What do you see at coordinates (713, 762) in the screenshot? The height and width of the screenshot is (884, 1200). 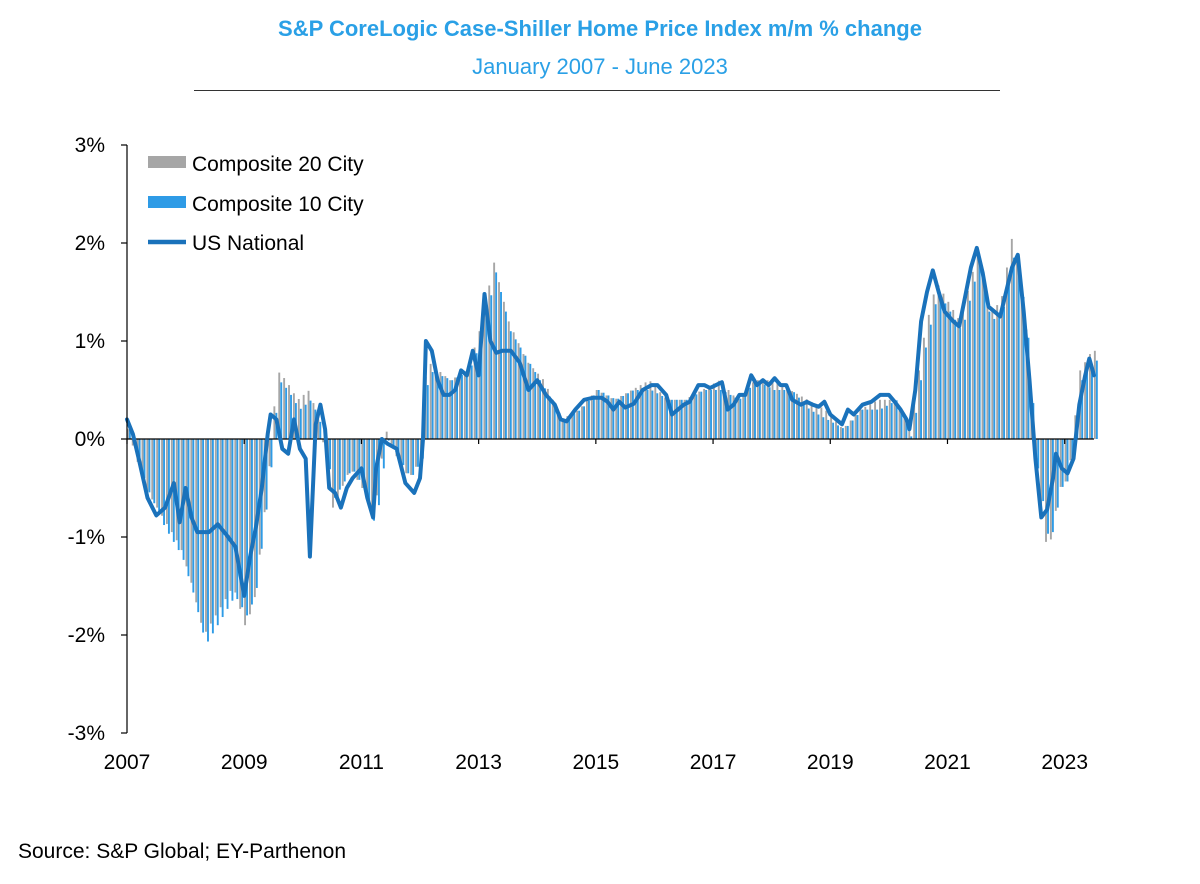 I see `x-tick-label: 2017` at bounding box center [713, 762].